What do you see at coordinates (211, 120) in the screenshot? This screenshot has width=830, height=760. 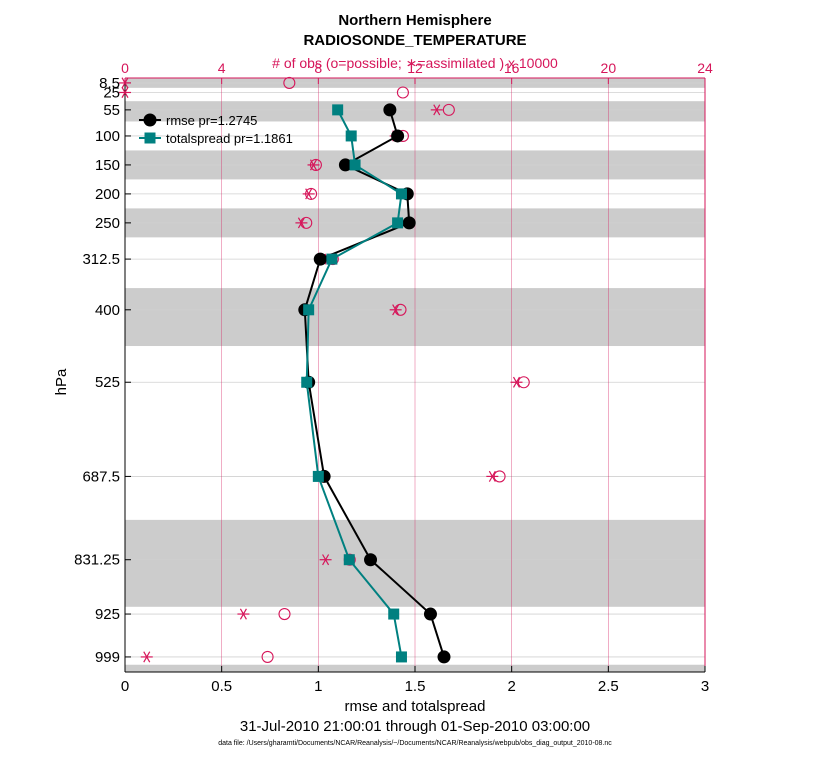 I see `legend-rmse-label: rmse pr=1.2745` at bounding box center [211, 120].